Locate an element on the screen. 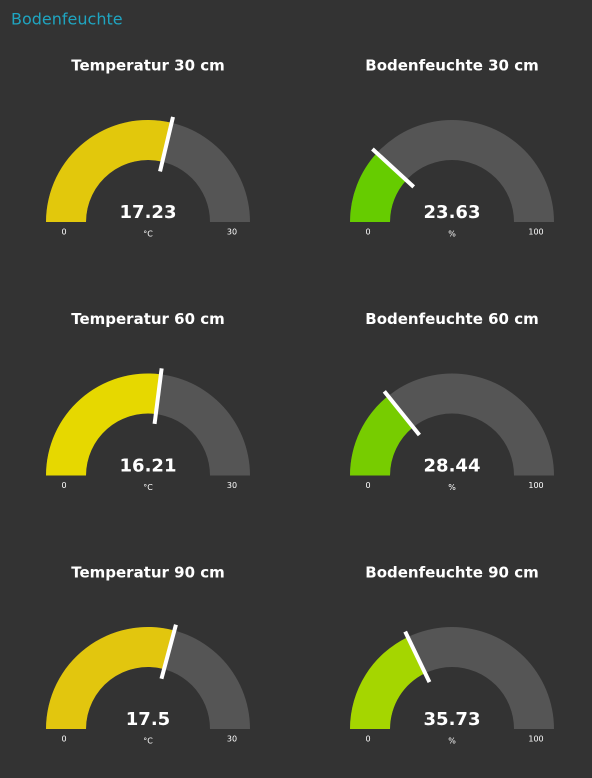 The image size is (592, 778). gauge-value: 28.44 is located at coordinates (452, 466).